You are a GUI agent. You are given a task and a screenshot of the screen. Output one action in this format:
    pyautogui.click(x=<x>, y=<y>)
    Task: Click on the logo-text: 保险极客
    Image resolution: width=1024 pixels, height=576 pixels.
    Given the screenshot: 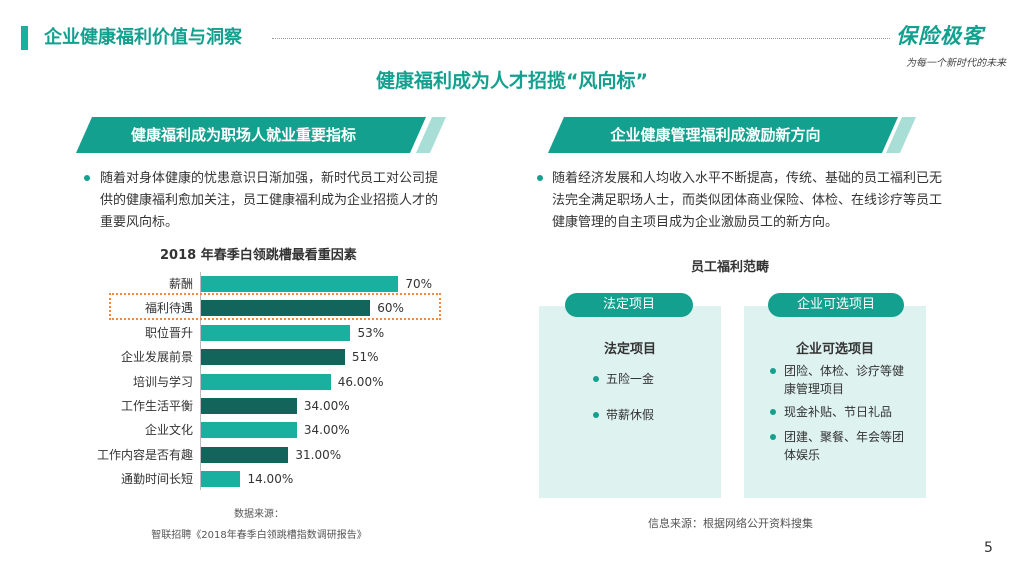 What is the action you would take?
    pyautogui.click(x=940, y=36)
    